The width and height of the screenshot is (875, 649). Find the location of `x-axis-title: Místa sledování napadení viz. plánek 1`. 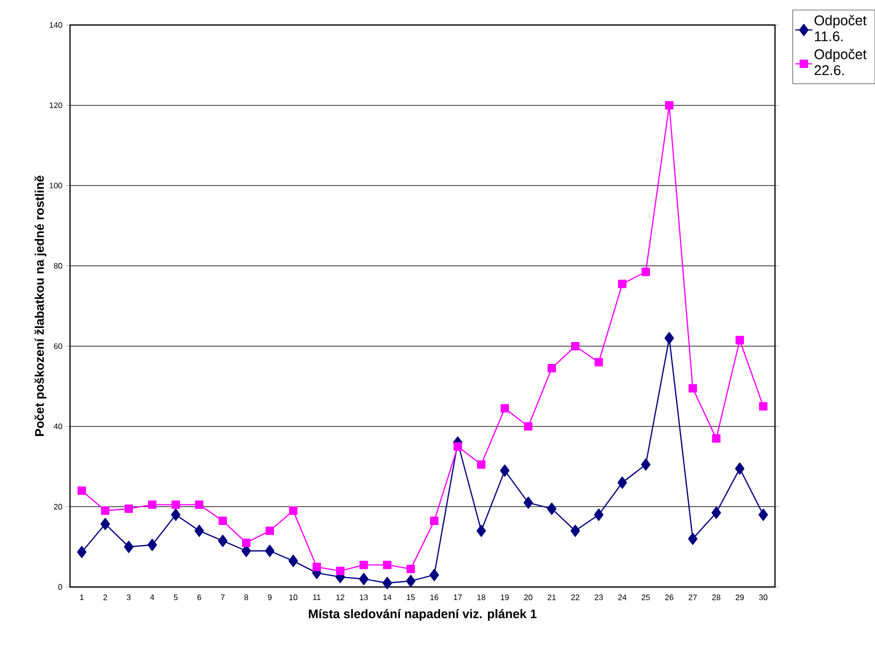

x-axis-title: Místa sledování napadení viz. plánek 1 is located at coordinates (422, 614).